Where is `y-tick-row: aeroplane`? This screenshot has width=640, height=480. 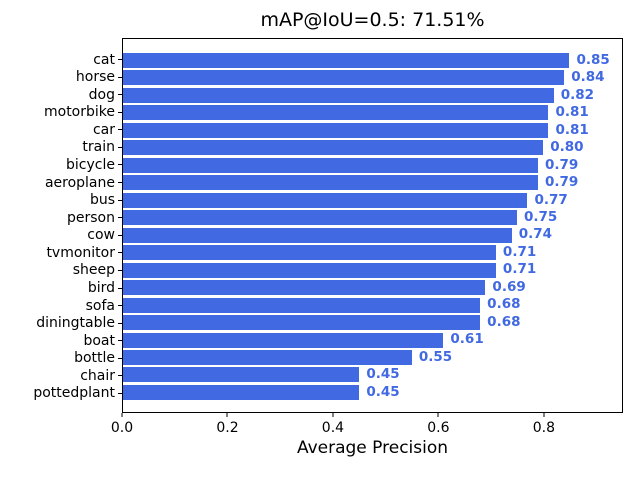 y-tick-row: aeroplane is located at coordinates (61, 182).